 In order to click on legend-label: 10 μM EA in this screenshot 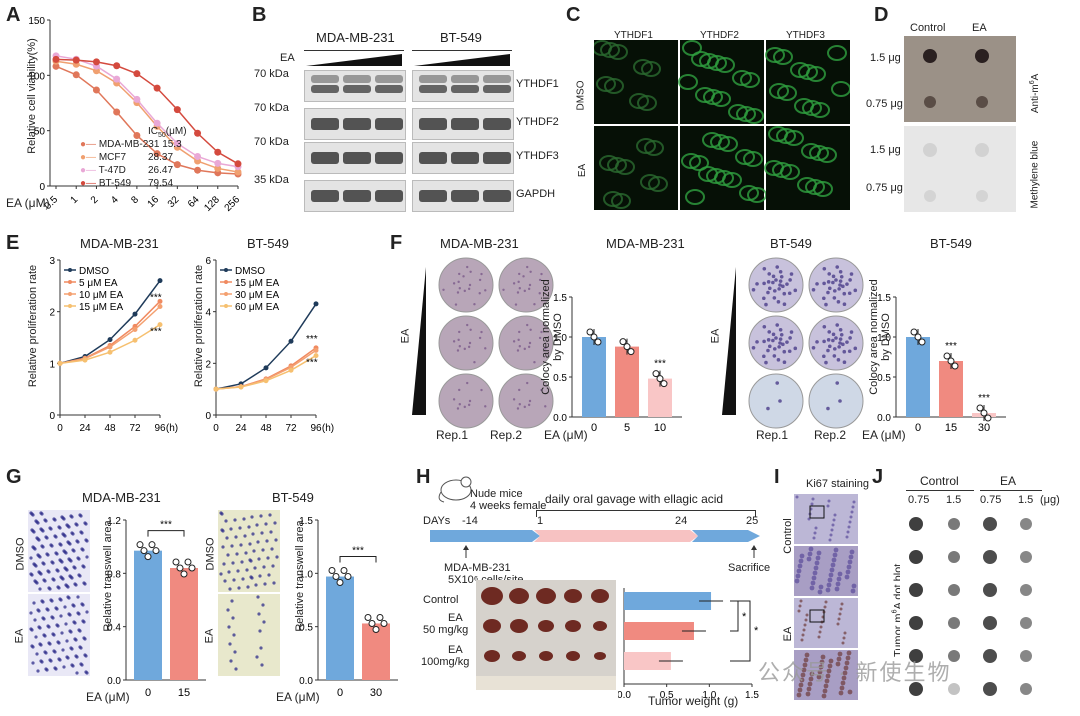, I will do `click(101, 295)`.